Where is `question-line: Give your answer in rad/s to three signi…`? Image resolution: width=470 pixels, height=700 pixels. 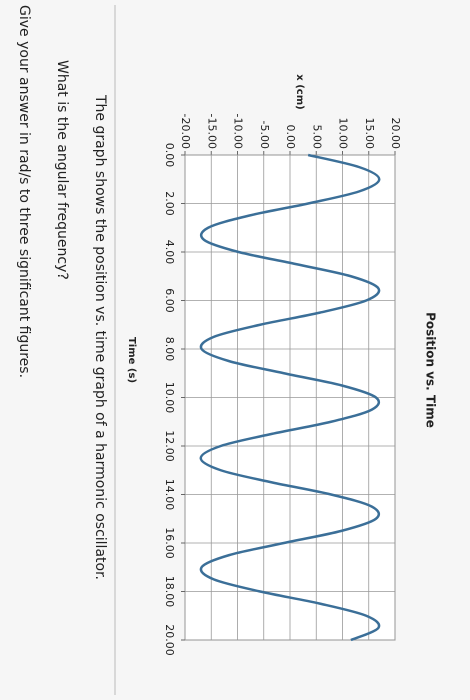 question-line: Give your answer in rad/s to three signi… is located at coordinates (24, 192).